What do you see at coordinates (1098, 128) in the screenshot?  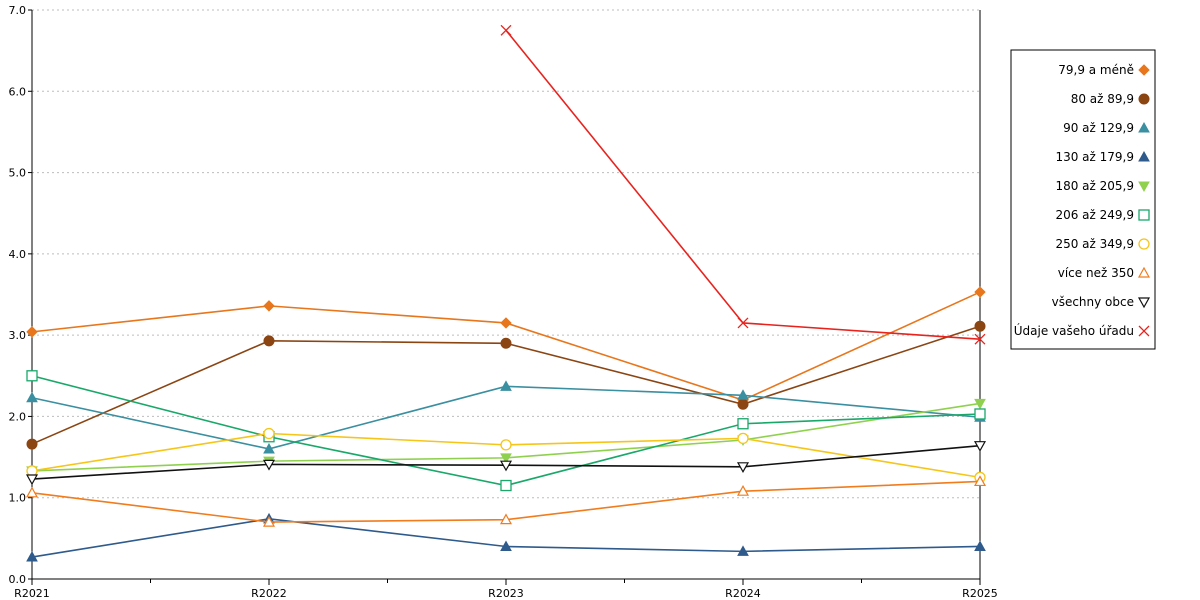 I see `legend-label: 90 až 129,9` at bounding box center [1098, 128].